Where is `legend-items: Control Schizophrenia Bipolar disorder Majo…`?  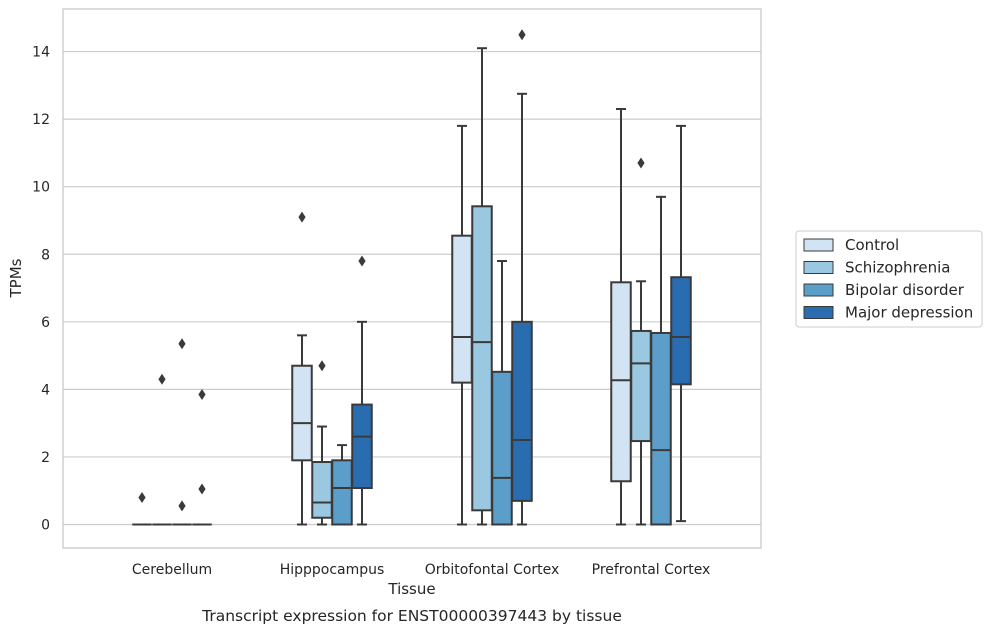
legend-items: Control Schizophrenia Bipolar disorder Majo… is located at coordinates (888, 279).